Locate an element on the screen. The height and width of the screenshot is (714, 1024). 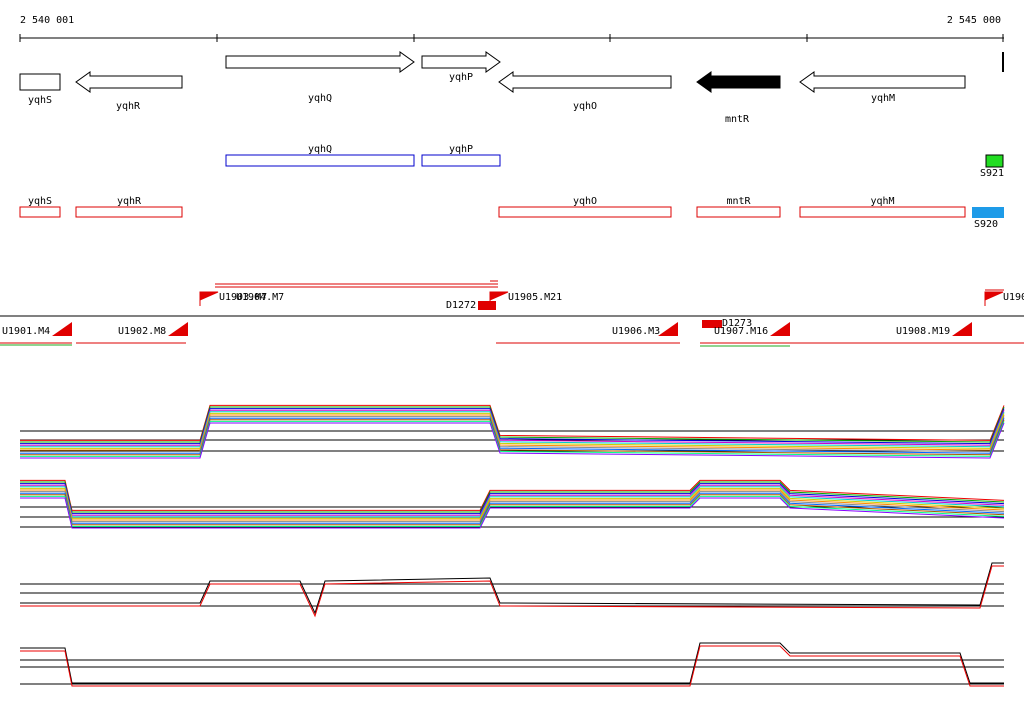
gene-label: yqhS is located at coordinates (40, 100).